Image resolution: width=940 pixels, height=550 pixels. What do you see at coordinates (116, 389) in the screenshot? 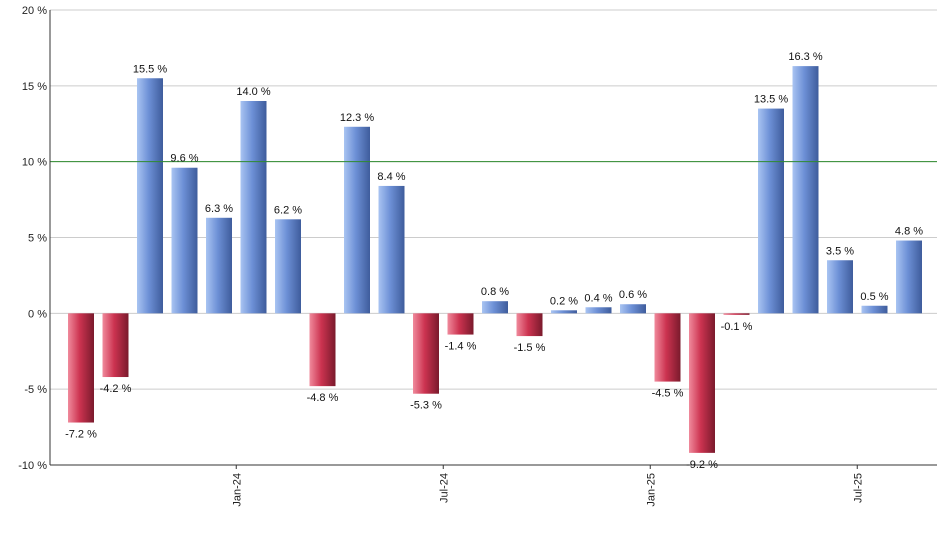
I see `data-label: -4.2 %` at bounding box center [116, 389].